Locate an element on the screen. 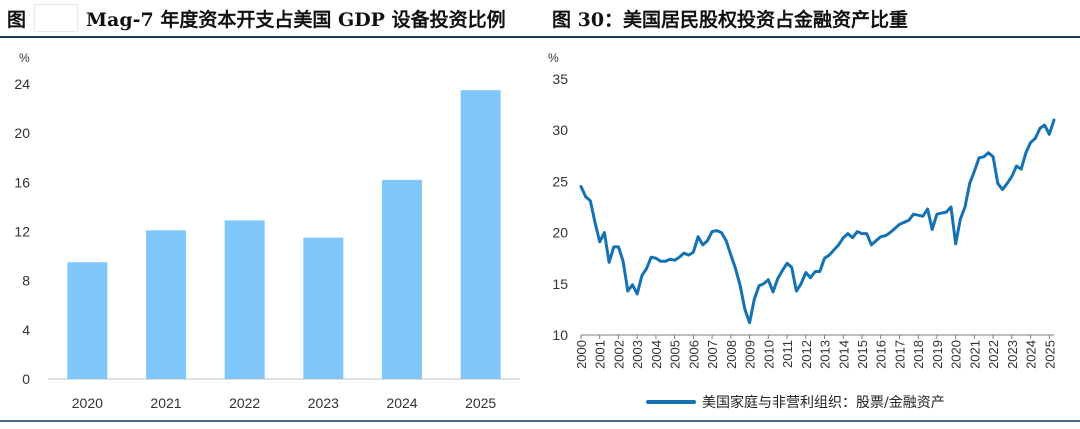 The height and width of the screenshot is (429, 1080). left-figure-label: 图 is located at coordinates (17, 20).